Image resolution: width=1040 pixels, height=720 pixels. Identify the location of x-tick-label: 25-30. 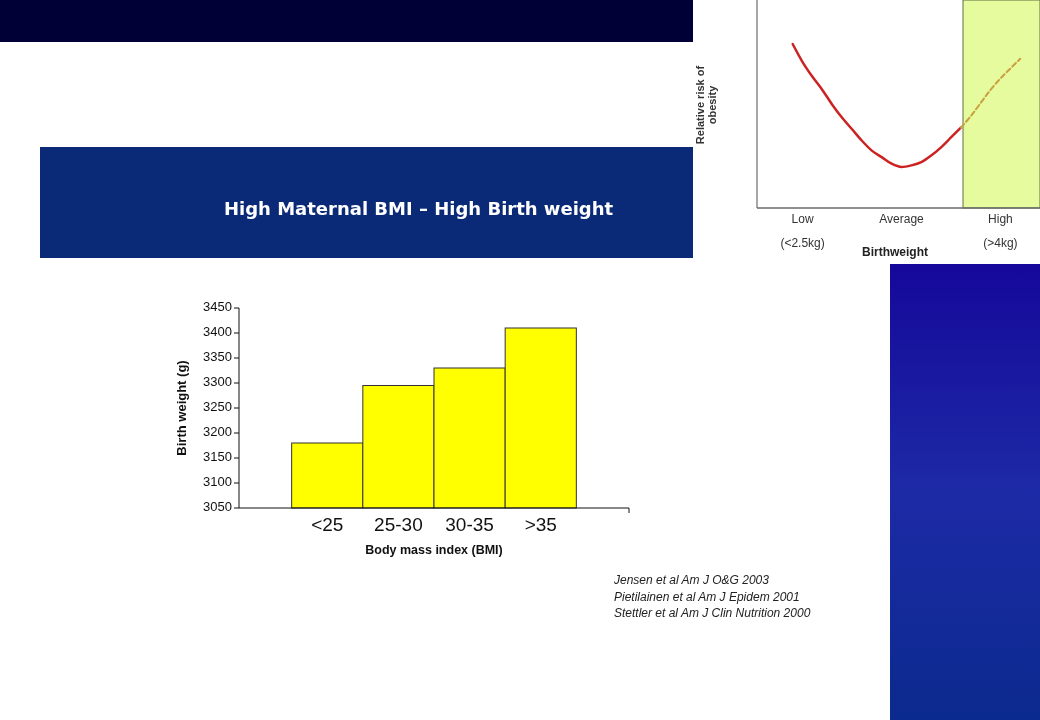
(398, 524).